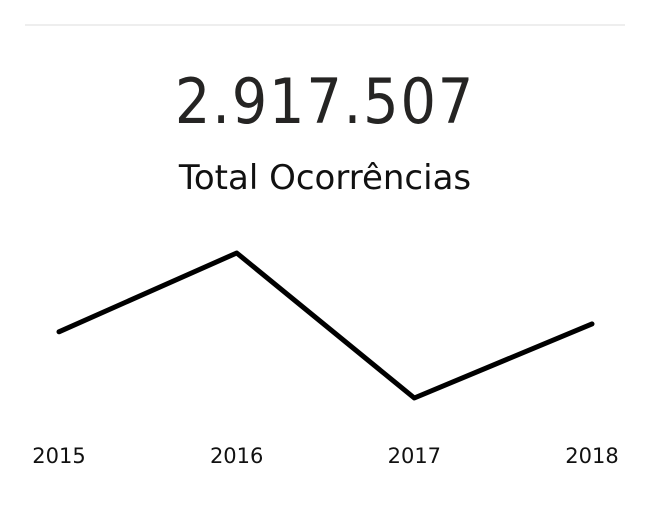 The image size is (650, 525). Describe the element at coordinates (325, 25) in the screenshot. I see `divider` at that location.